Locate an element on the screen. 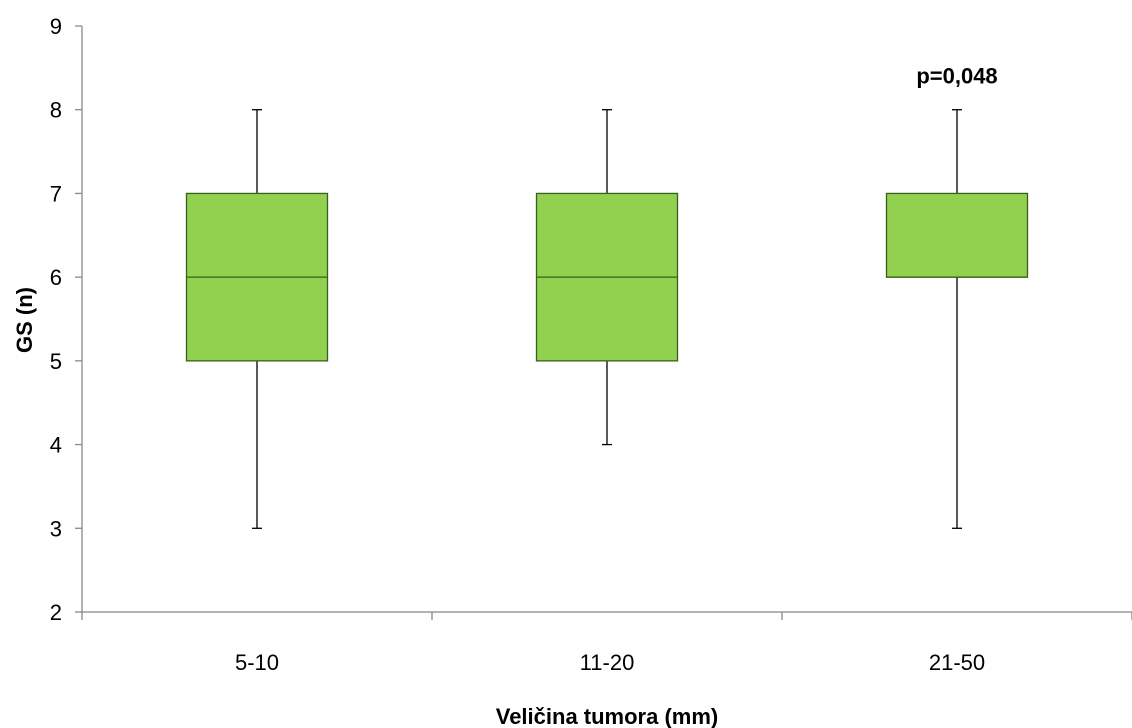  p-value-annotation: p=0,048 is located at coordinates (956, 76).